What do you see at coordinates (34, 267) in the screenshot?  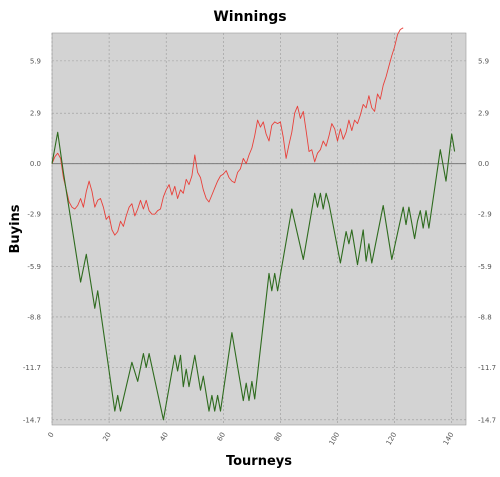 I see `y-tick-label-left: -5.9` at bounding box center [34, 267].